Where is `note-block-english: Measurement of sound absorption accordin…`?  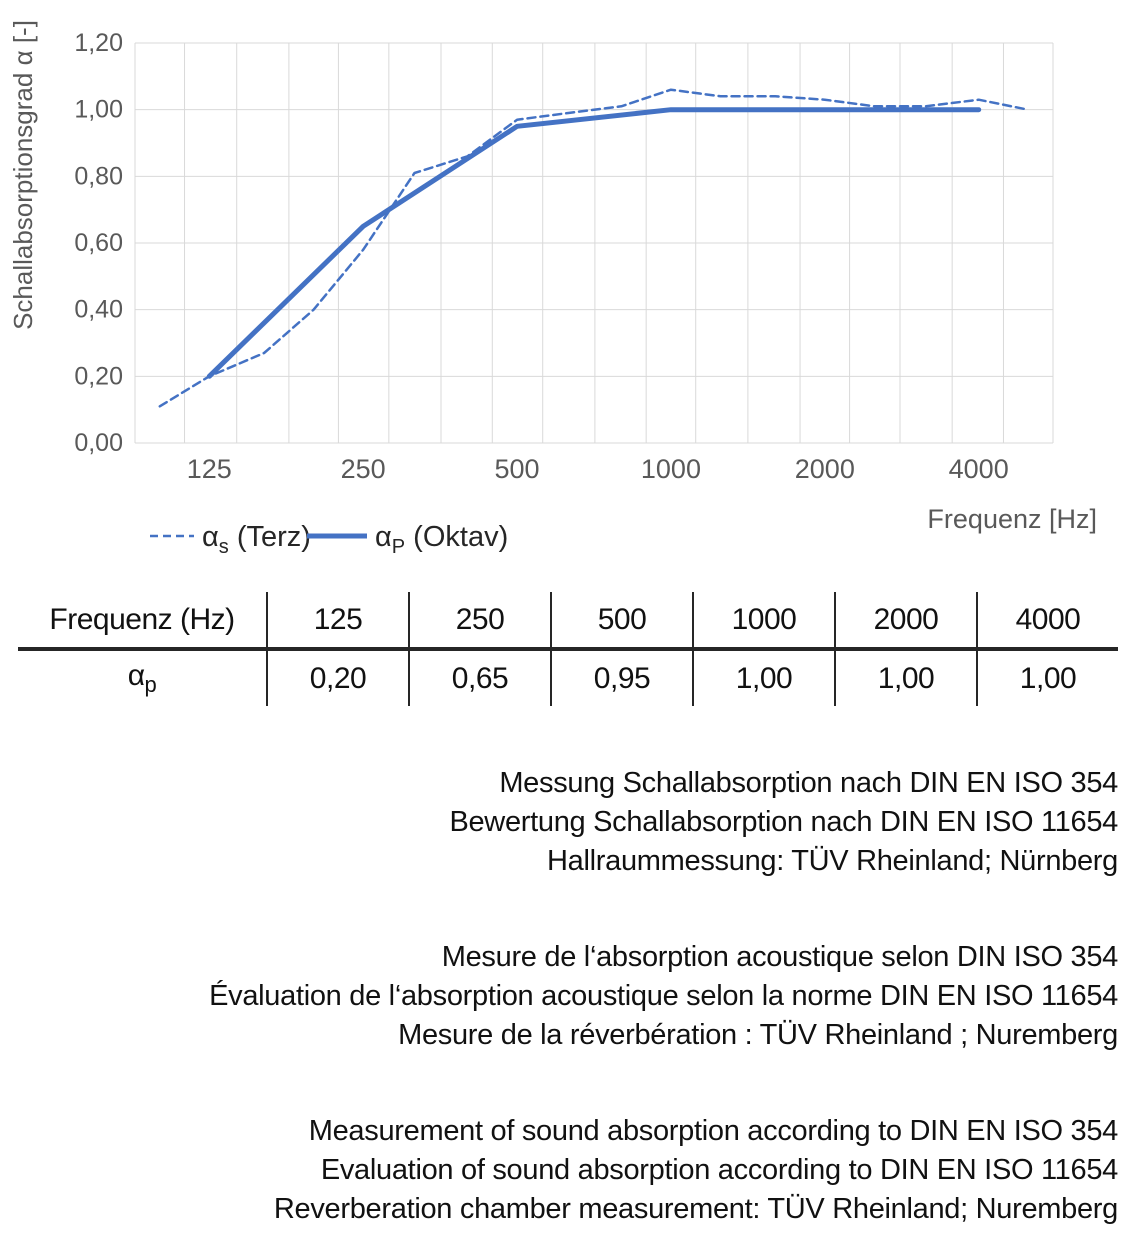
note-block-english: Measurement of sound absorption accordin… is located at coordinates (559, 1170).